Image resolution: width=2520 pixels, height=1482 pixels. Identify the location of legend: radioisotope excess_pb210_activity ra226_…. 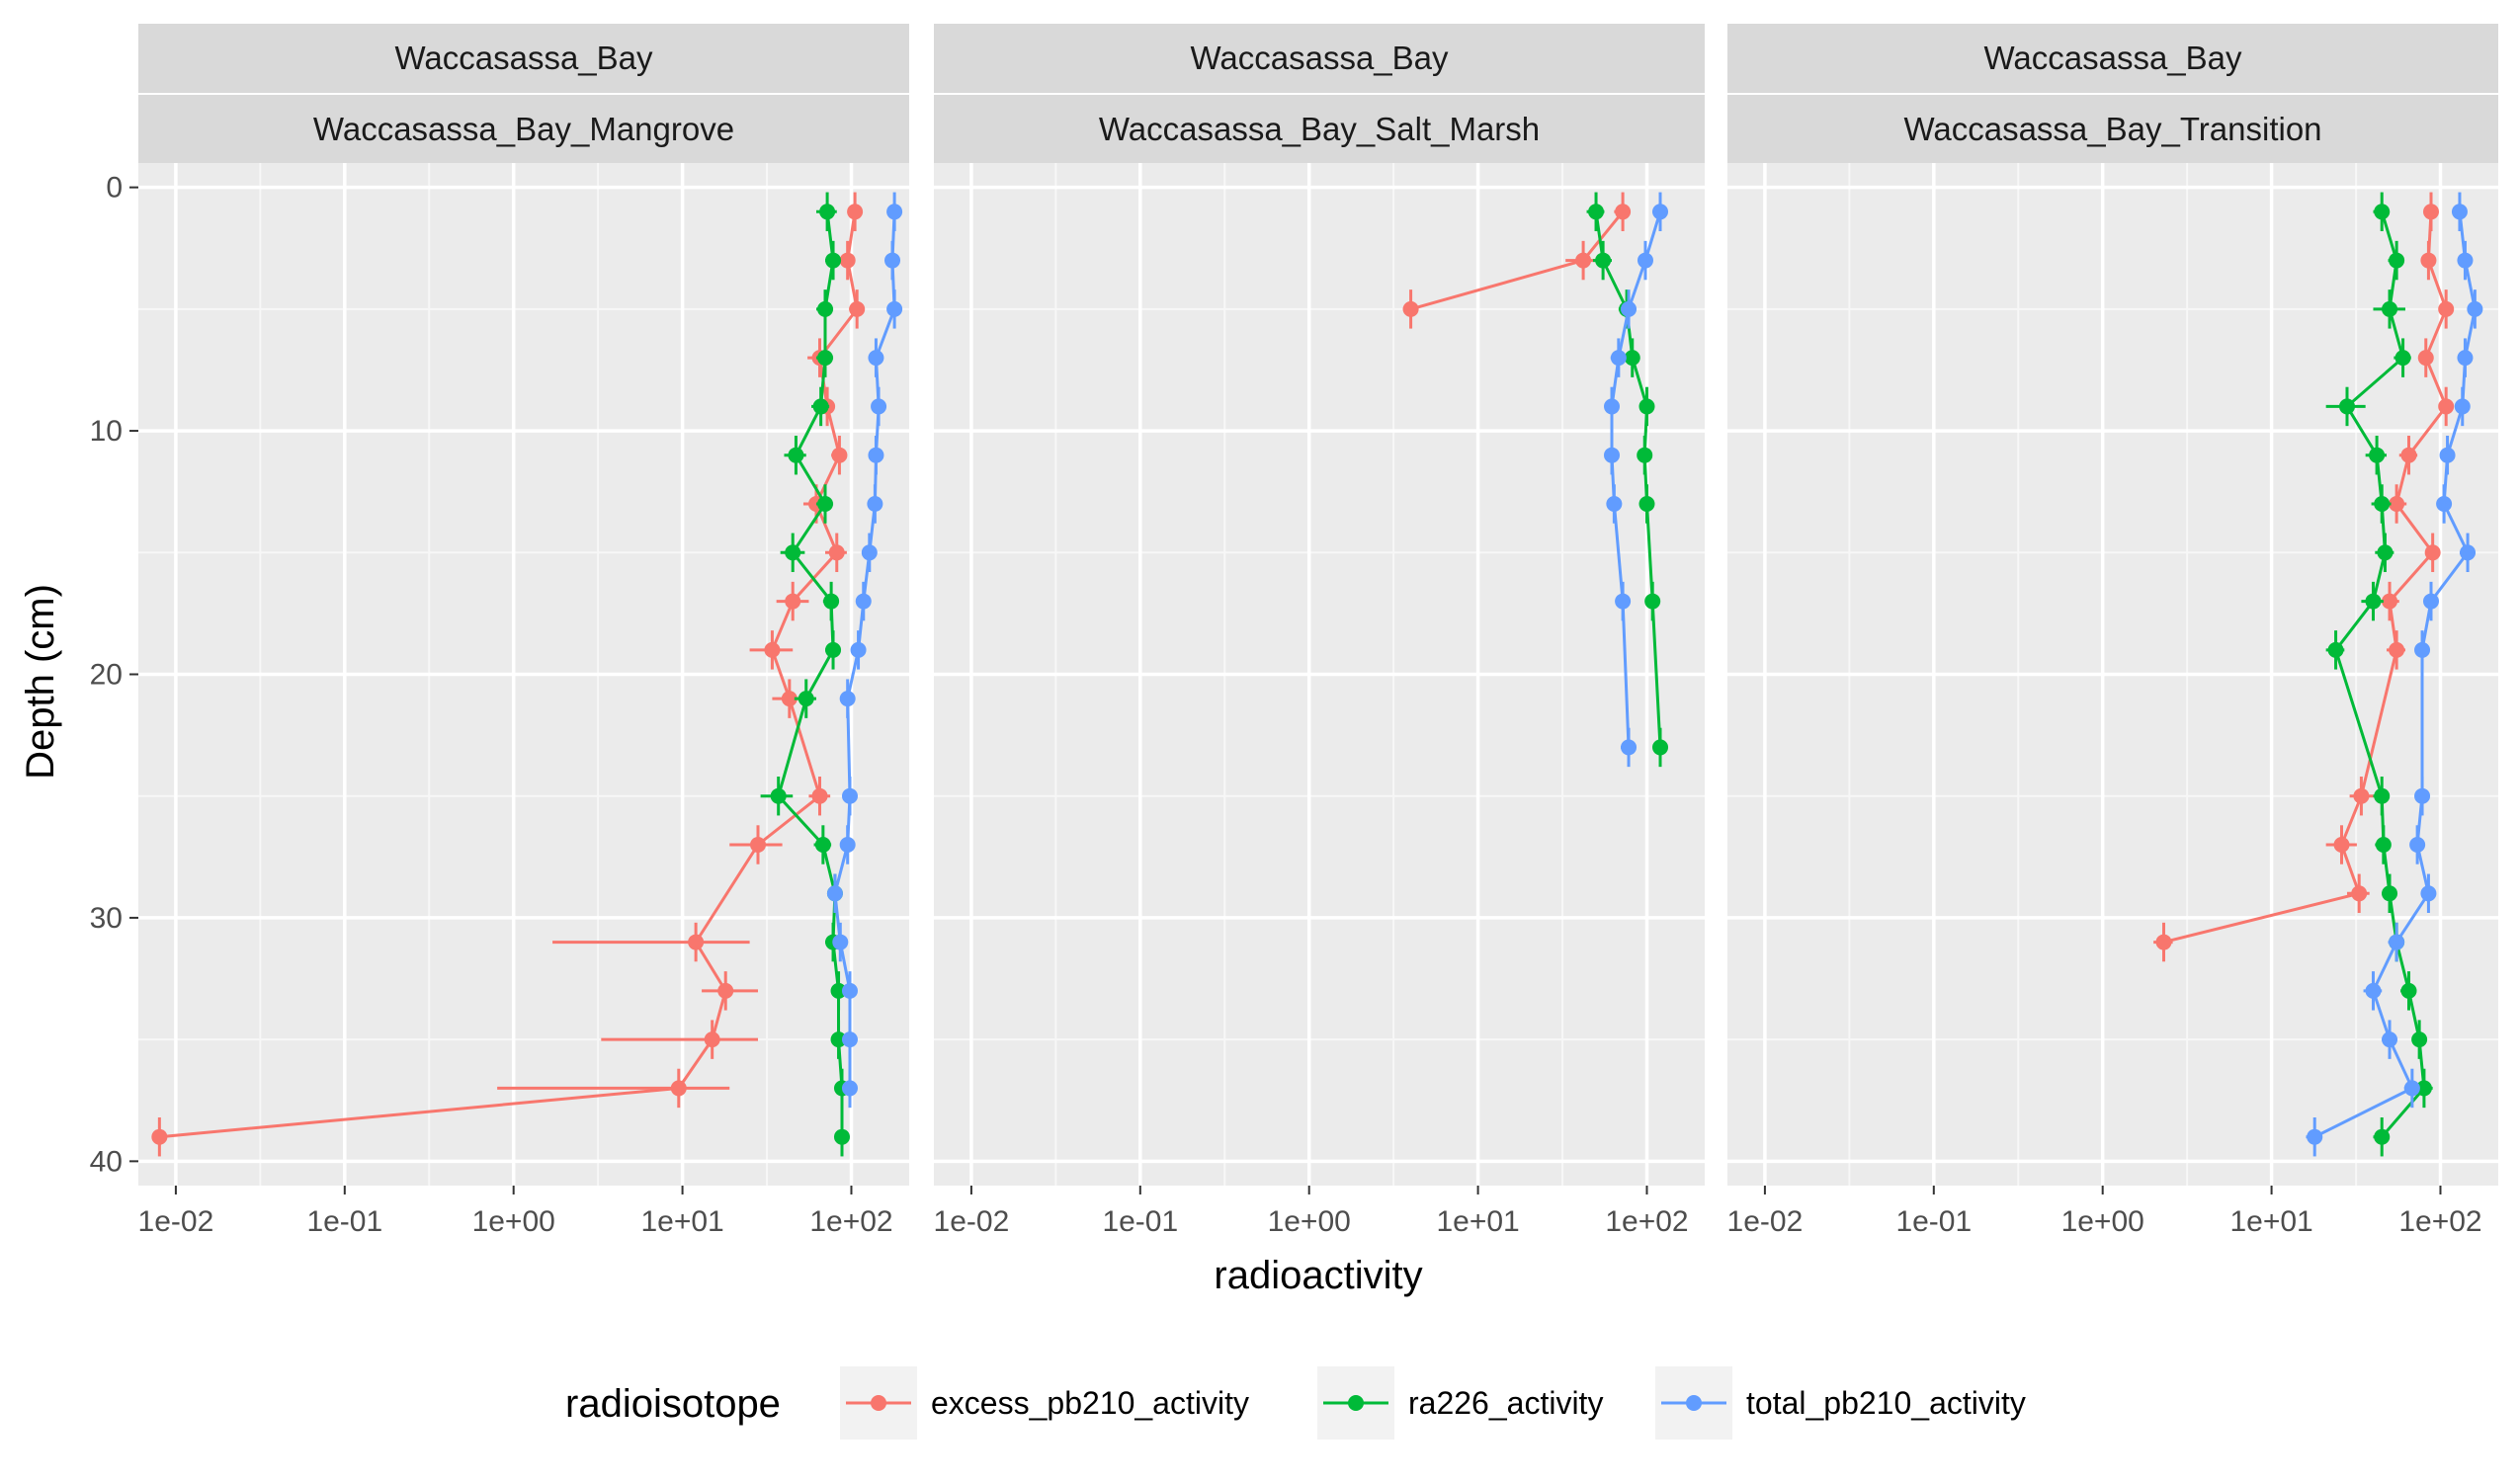
(1295, 1403).